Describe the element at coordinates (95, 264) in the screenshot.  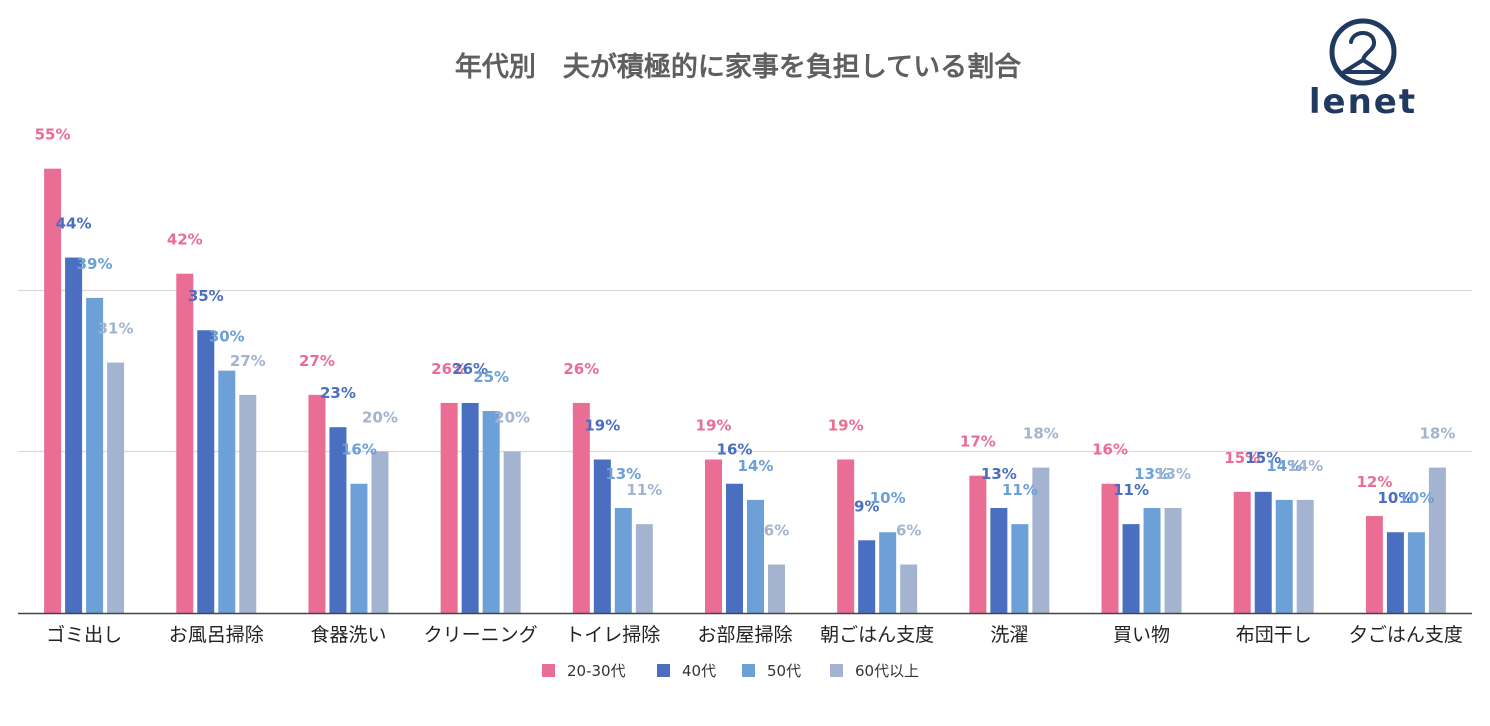
I see `data-label: 39%` at that location.